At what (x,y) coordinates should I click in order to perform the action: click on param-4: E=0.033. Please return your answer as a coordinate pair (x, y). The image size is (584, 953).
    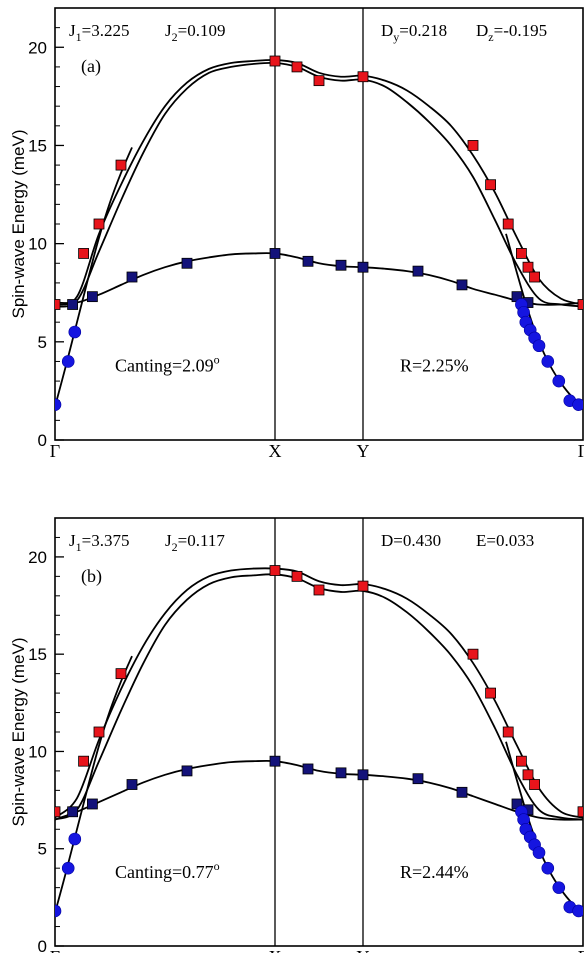
    Looking at the image, I should click on (505, 540).